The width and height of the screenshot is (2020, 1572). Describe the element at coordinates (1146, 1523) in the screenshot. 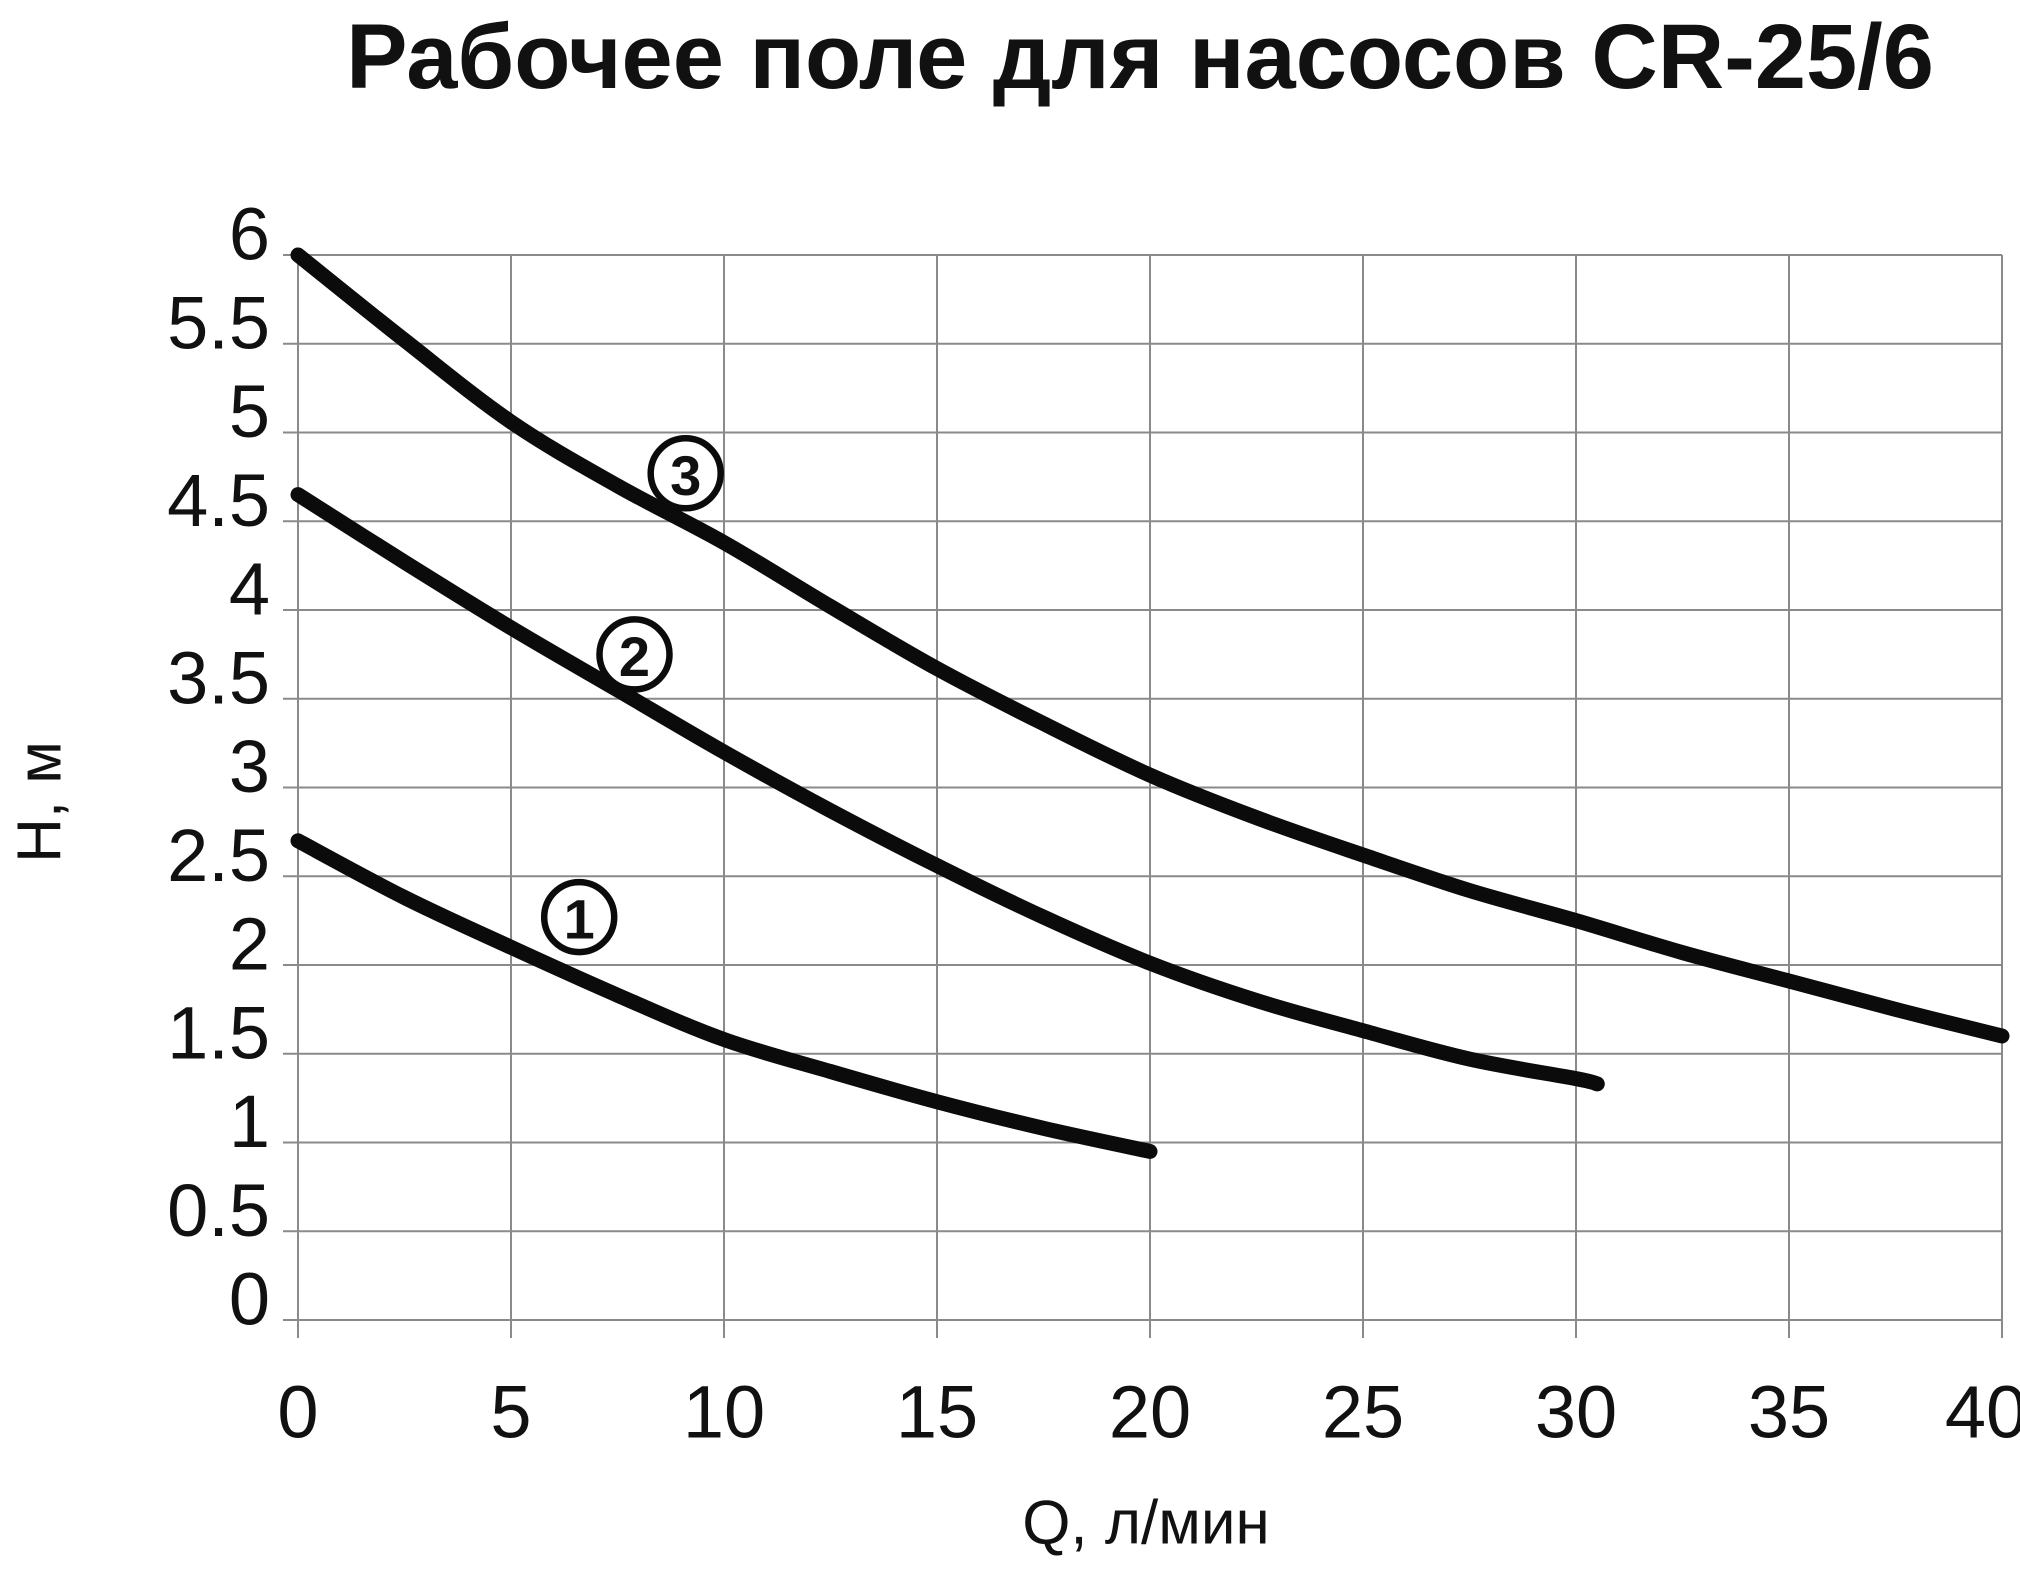

I see `x-axis-title: Q, л/мин` at that location.